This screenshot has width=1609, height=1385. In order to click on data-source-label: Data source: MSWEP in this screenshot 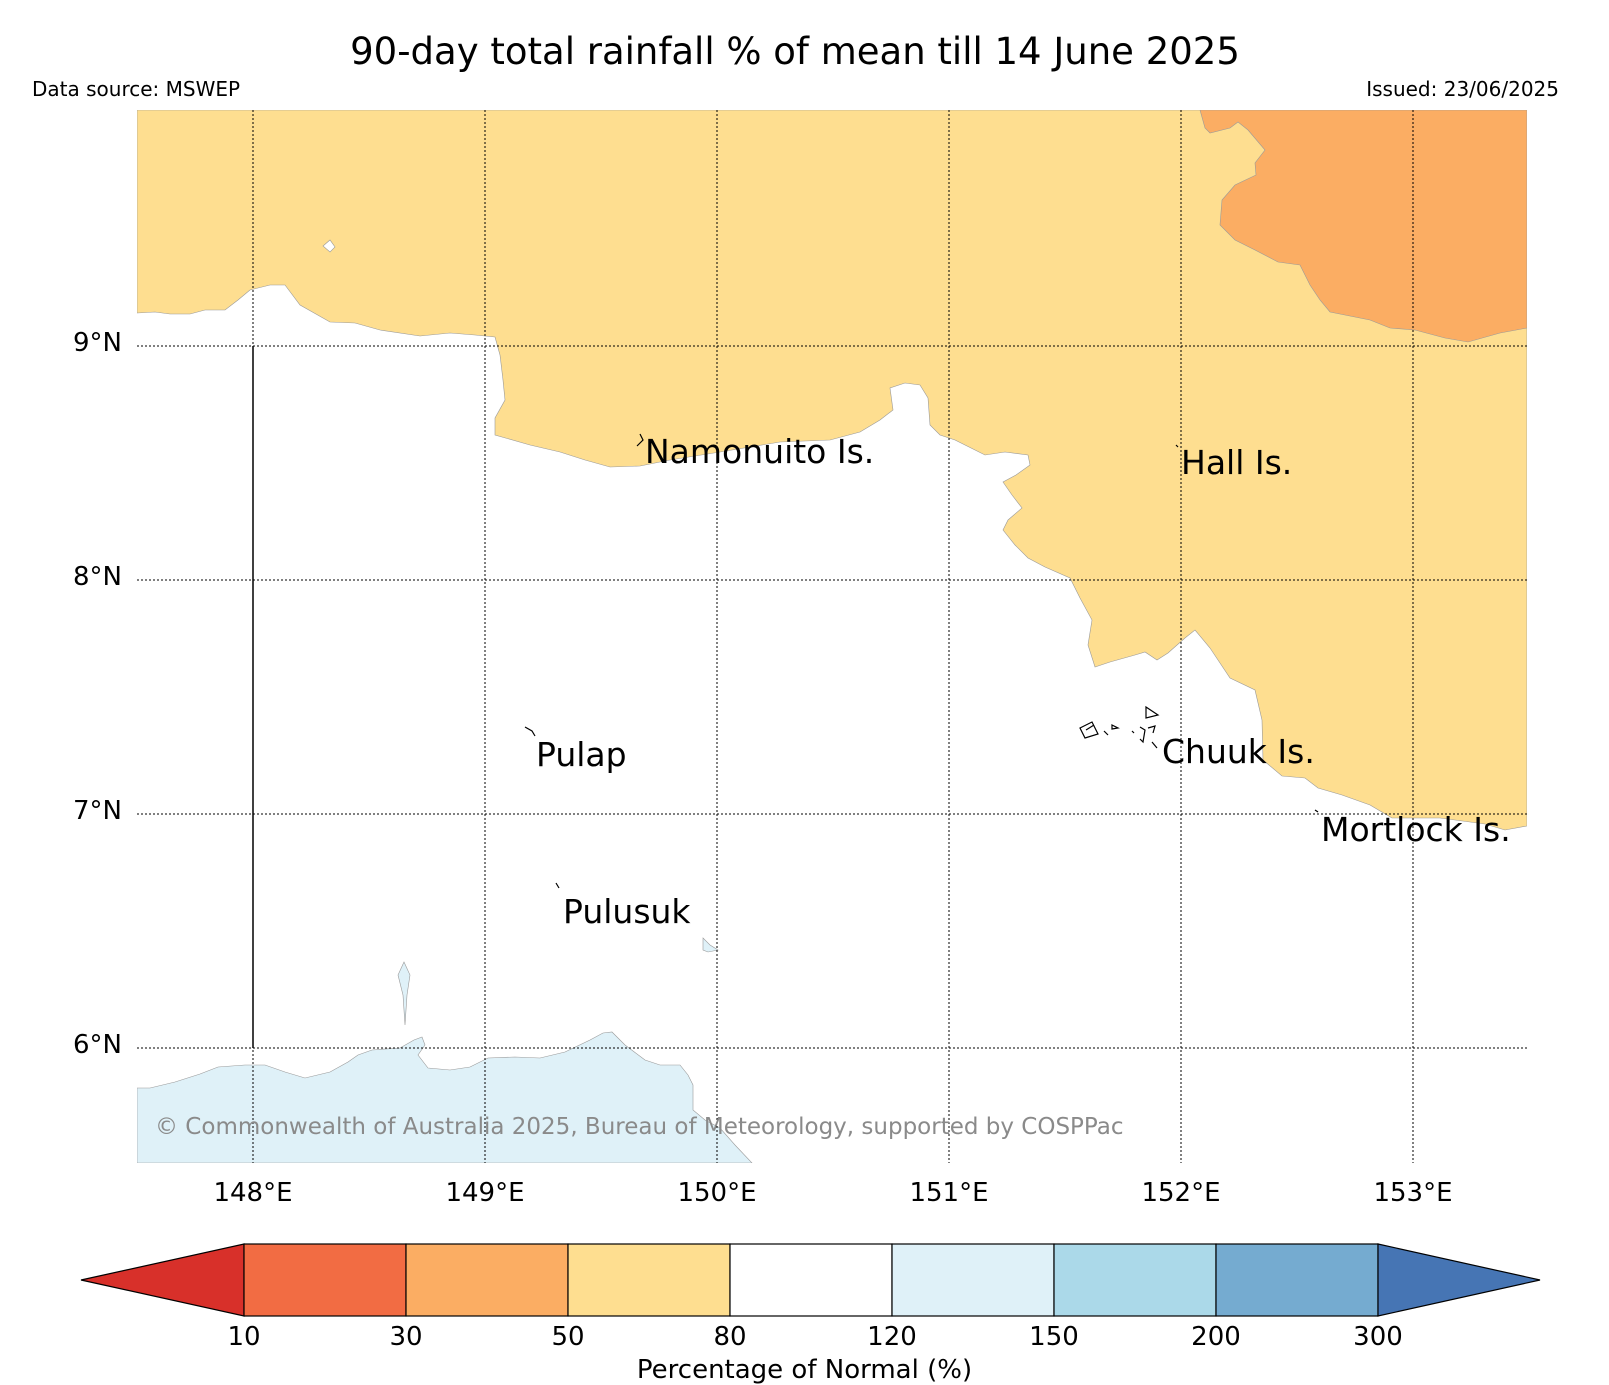, I will do `click(136, 89)`.